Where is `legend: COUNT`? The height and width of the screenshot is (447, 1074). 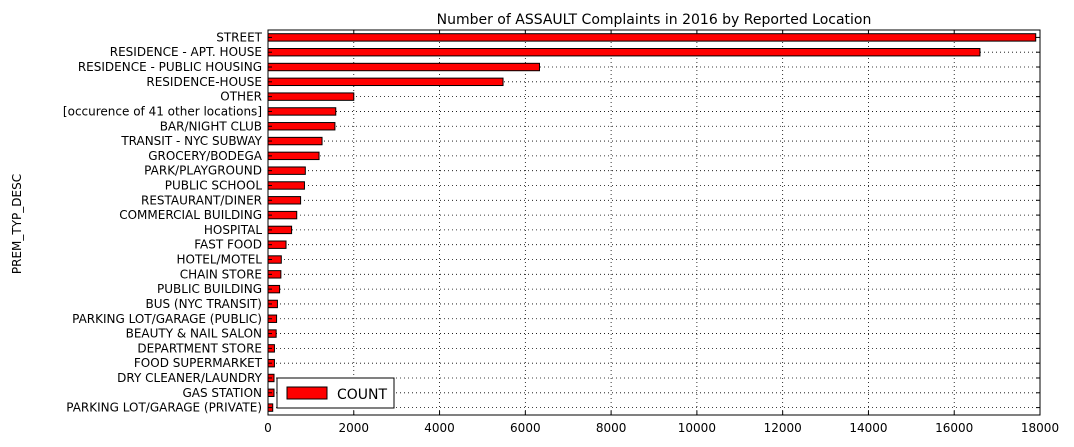
legend: COUNT is located at coordinates (335, 393).